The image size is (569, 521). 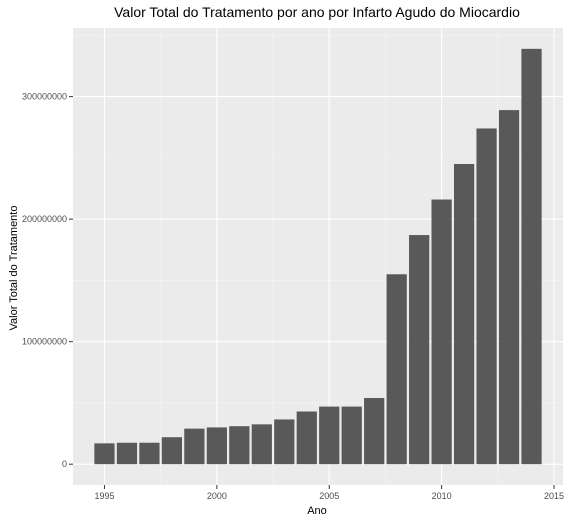 What do you see at coordinates (47, 280) in the screenshot?
I see `y-axis: 0 100000000 200000000 300000000` at bounding box center [47, 280].